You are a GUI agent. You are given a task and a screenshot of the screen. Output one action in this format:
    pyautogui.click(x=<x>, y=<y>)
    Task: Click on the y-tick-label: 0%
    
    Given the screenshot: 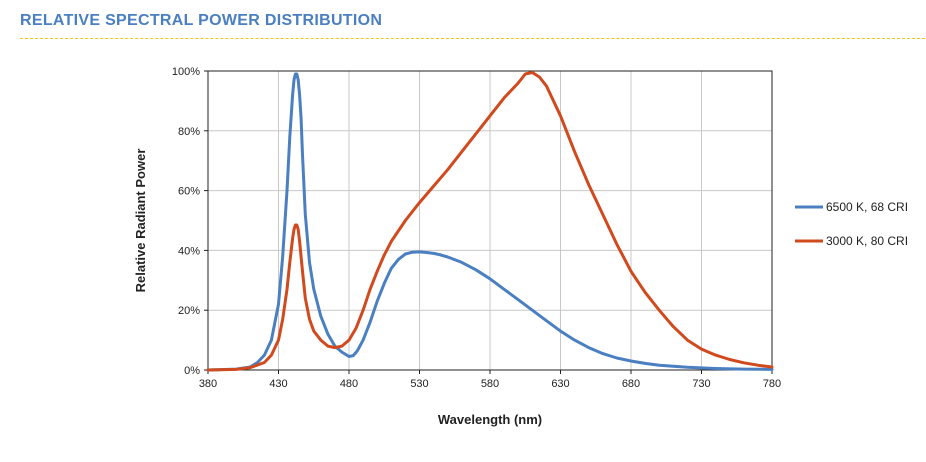 What is the action you would take?
    pyautogui.click(x=192, y=371)
    